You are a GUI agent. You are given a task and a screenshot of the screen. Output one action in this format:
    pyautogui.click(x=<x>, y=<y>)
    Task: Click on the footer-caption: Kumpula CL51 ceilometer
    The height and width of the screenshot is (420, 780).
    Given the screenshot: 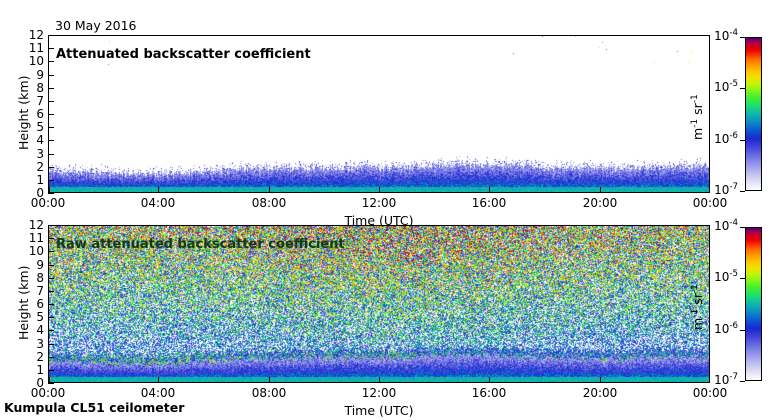 What is the action you would take?
    pyautogui.click(x=94, y=407)
    